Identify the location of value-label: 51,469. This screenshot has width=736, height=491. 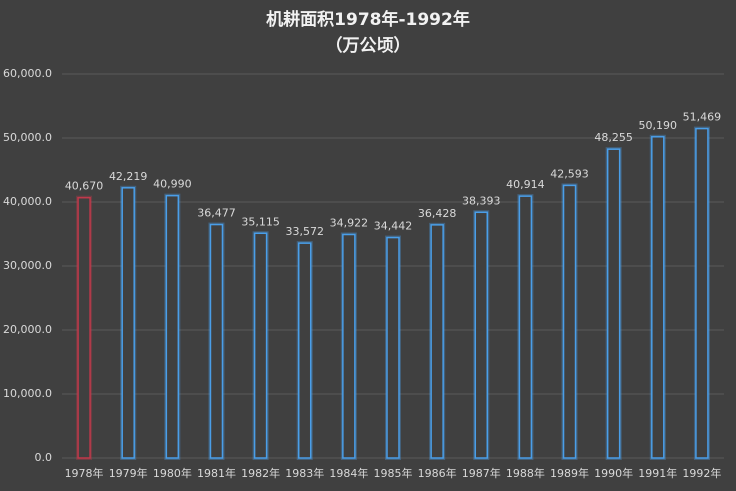
(702, 117).